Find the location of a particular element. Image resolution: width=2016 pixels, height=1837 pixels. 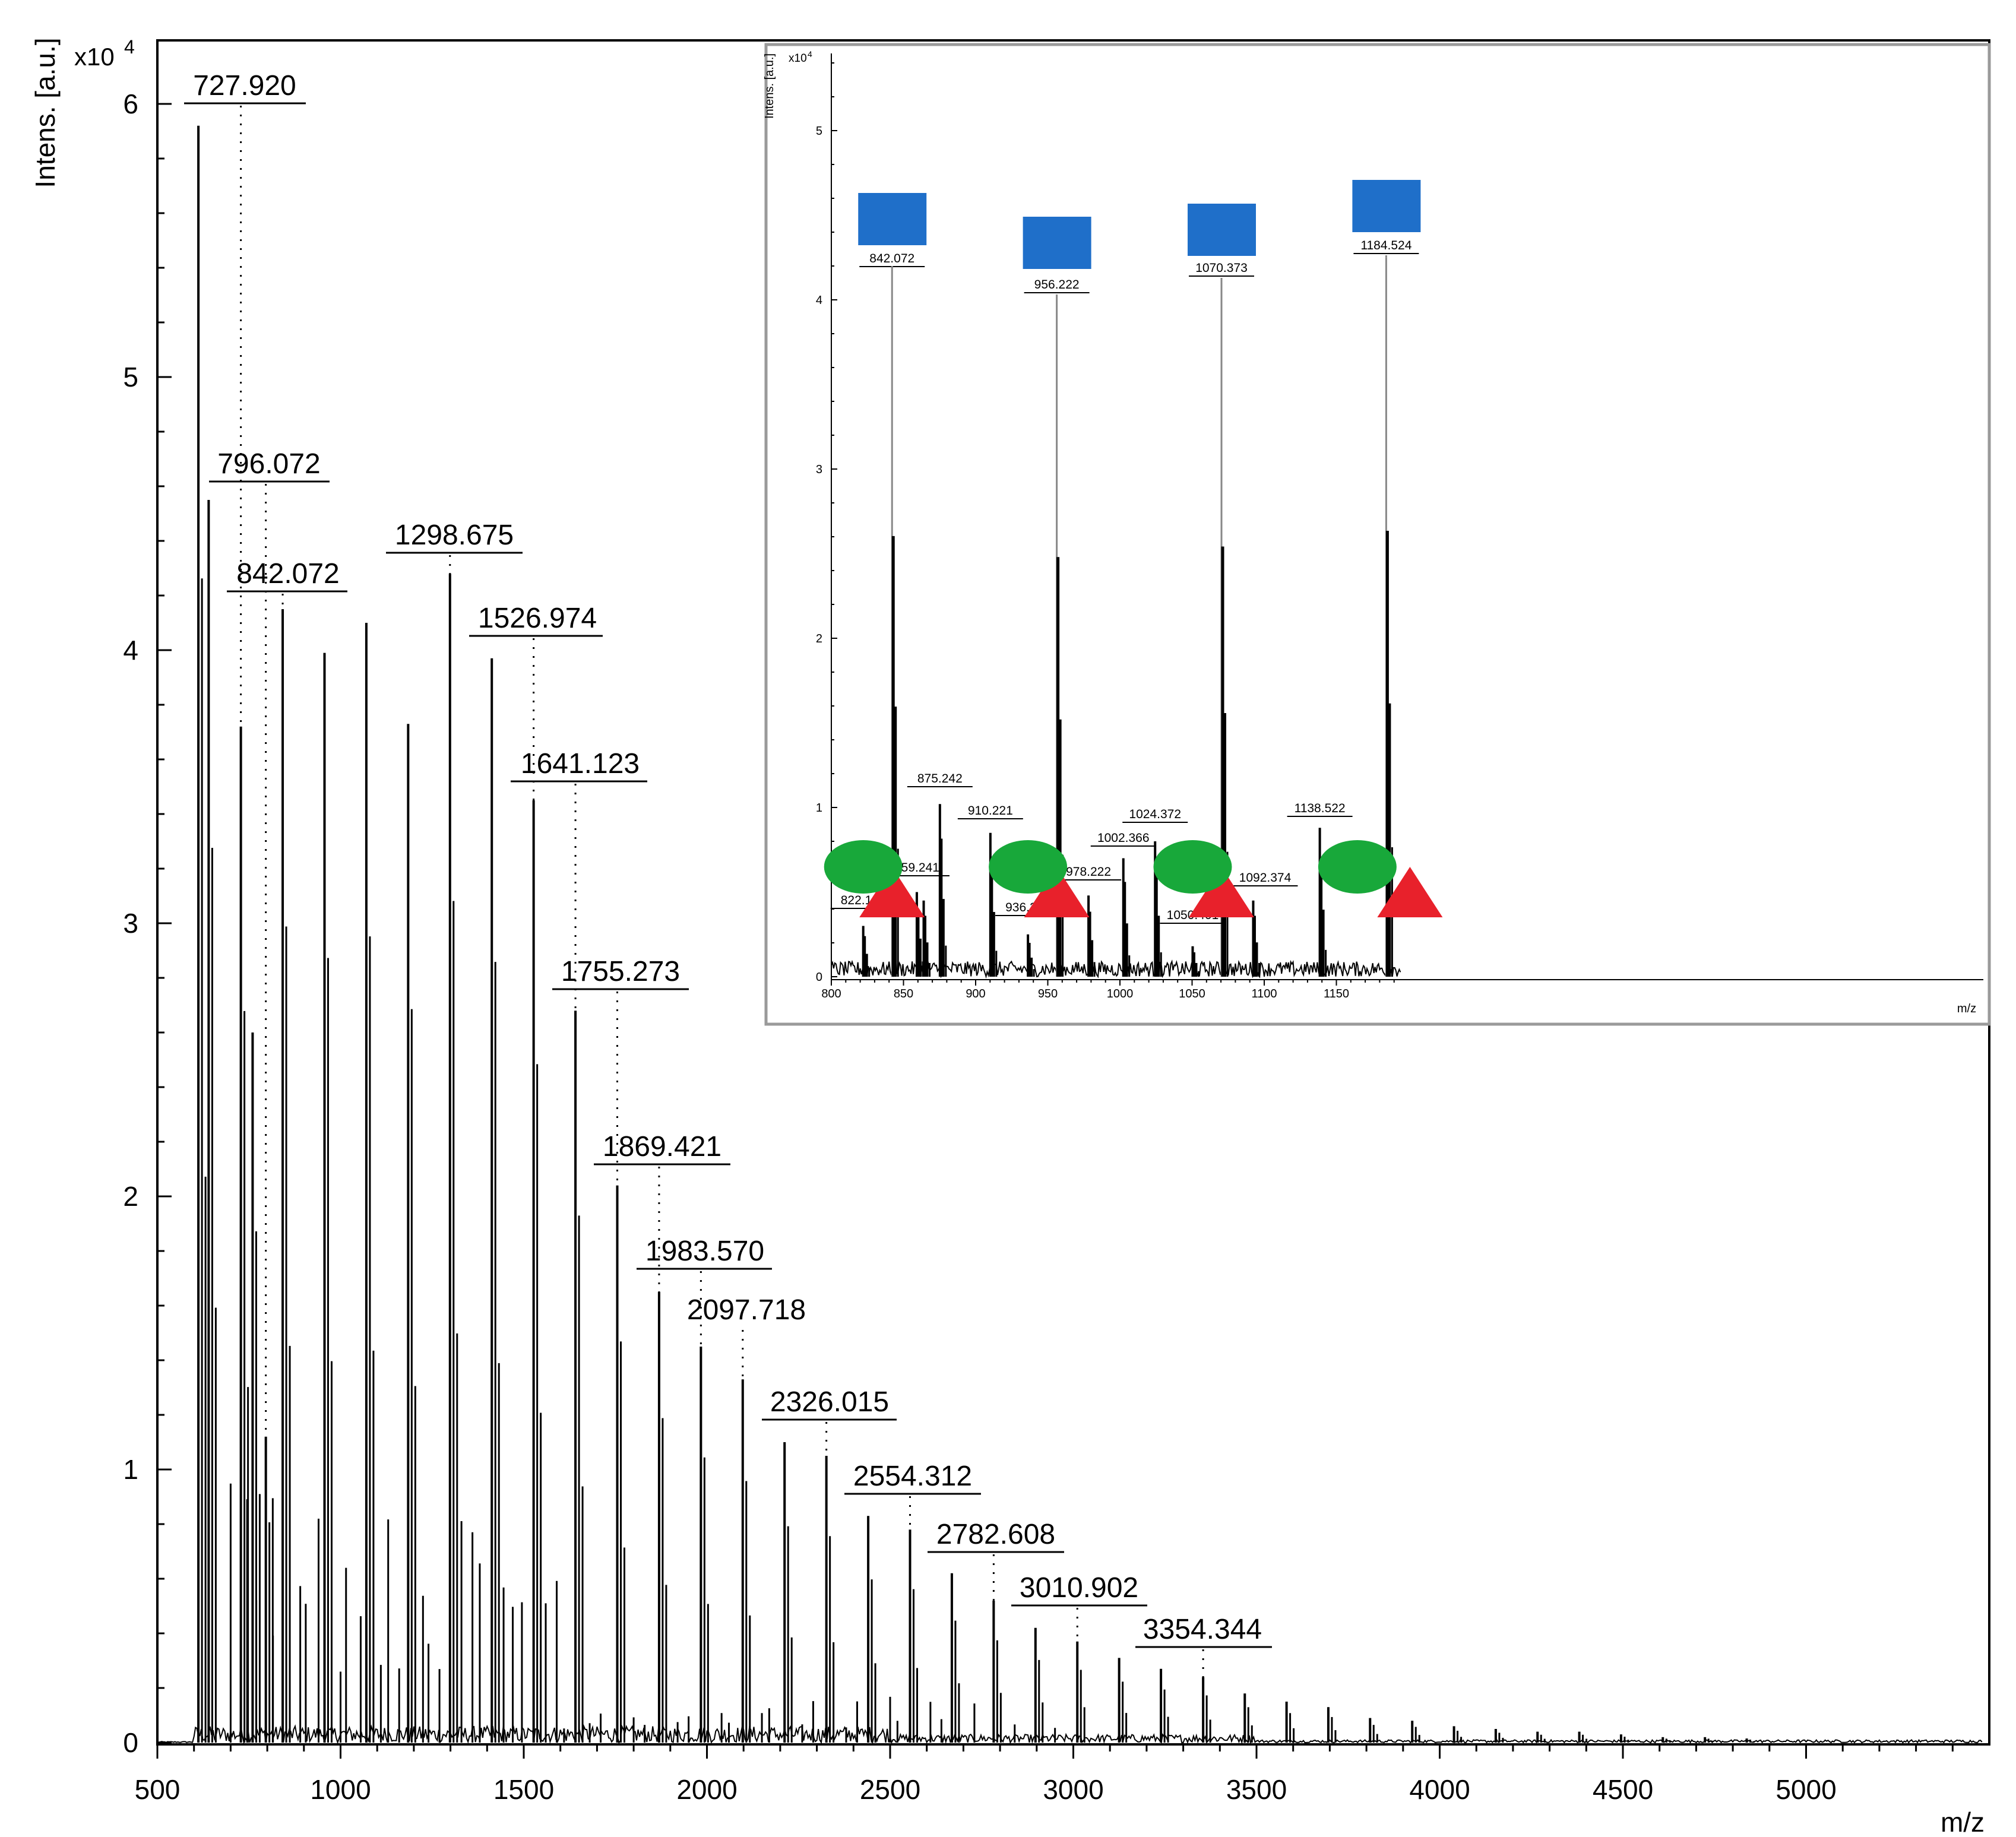

inset-peak-label: 1092.374 is located at coordinates (1265, 878).